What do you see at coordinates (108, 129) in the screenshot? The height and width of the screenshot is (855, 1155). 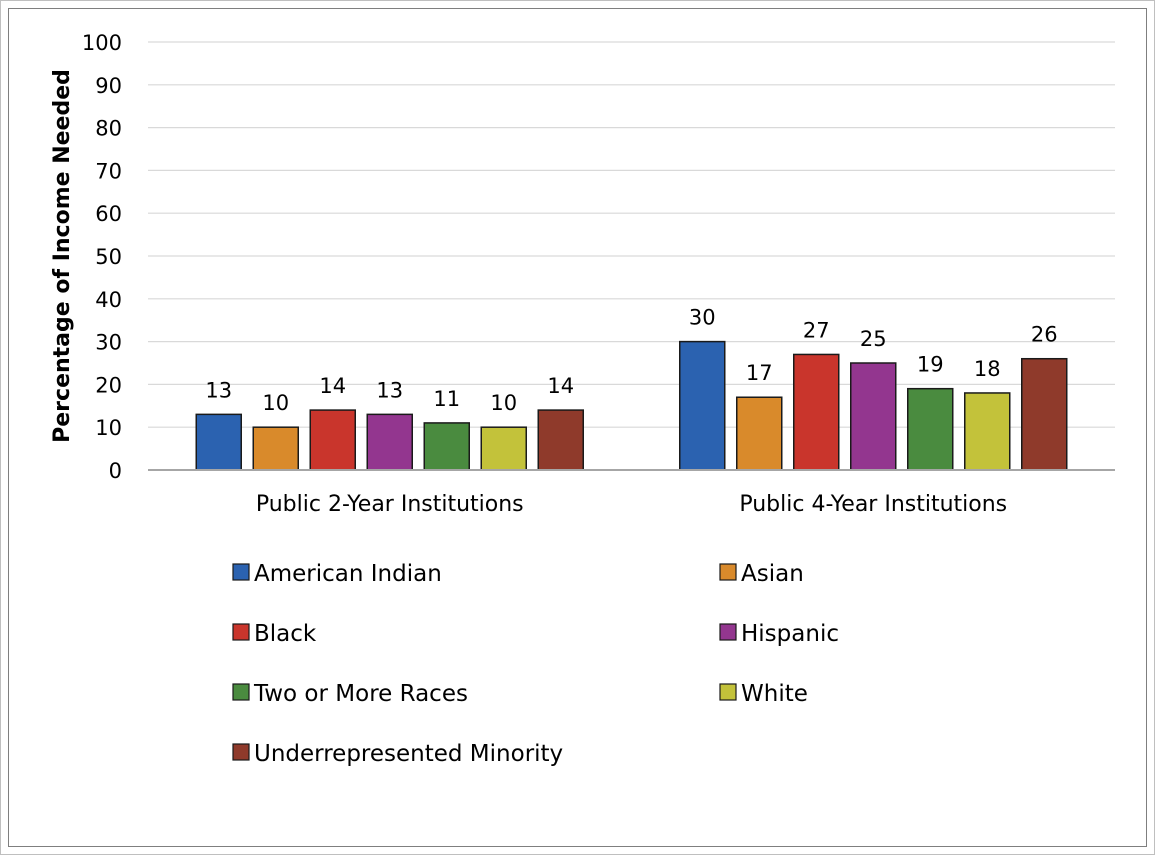 I see `y-tick-label: 80` at bounding box center [108, 129].